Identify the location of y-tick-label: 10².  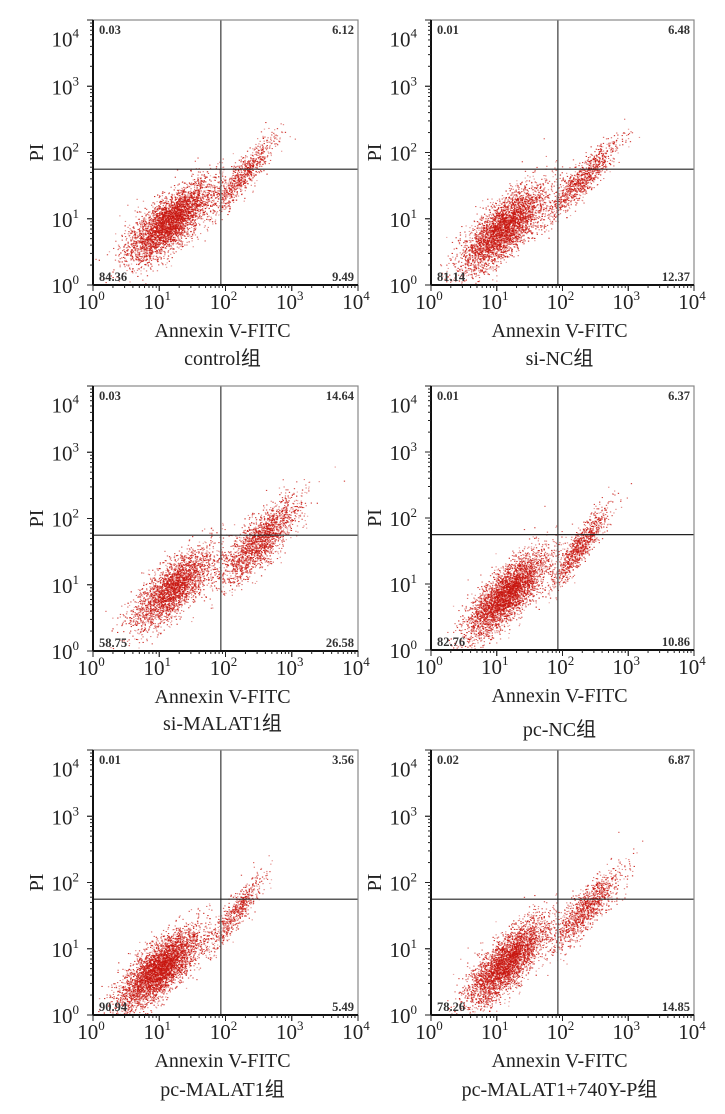
(66, 153).